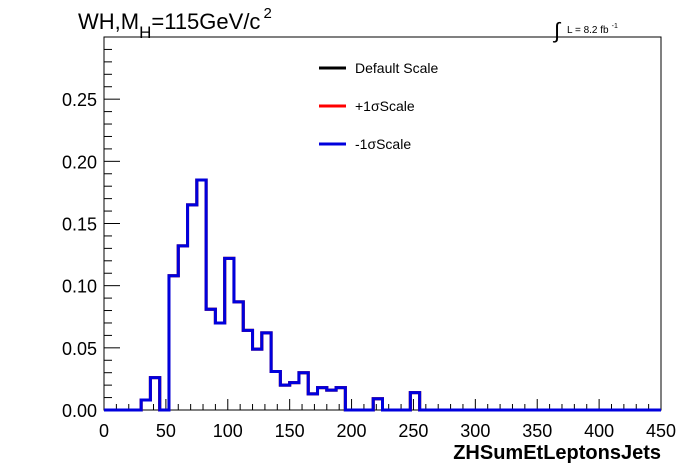 The image size is (696, 472). I want to click on chart-title: WH,MH=115GeV/c 2, so click(175, 23).